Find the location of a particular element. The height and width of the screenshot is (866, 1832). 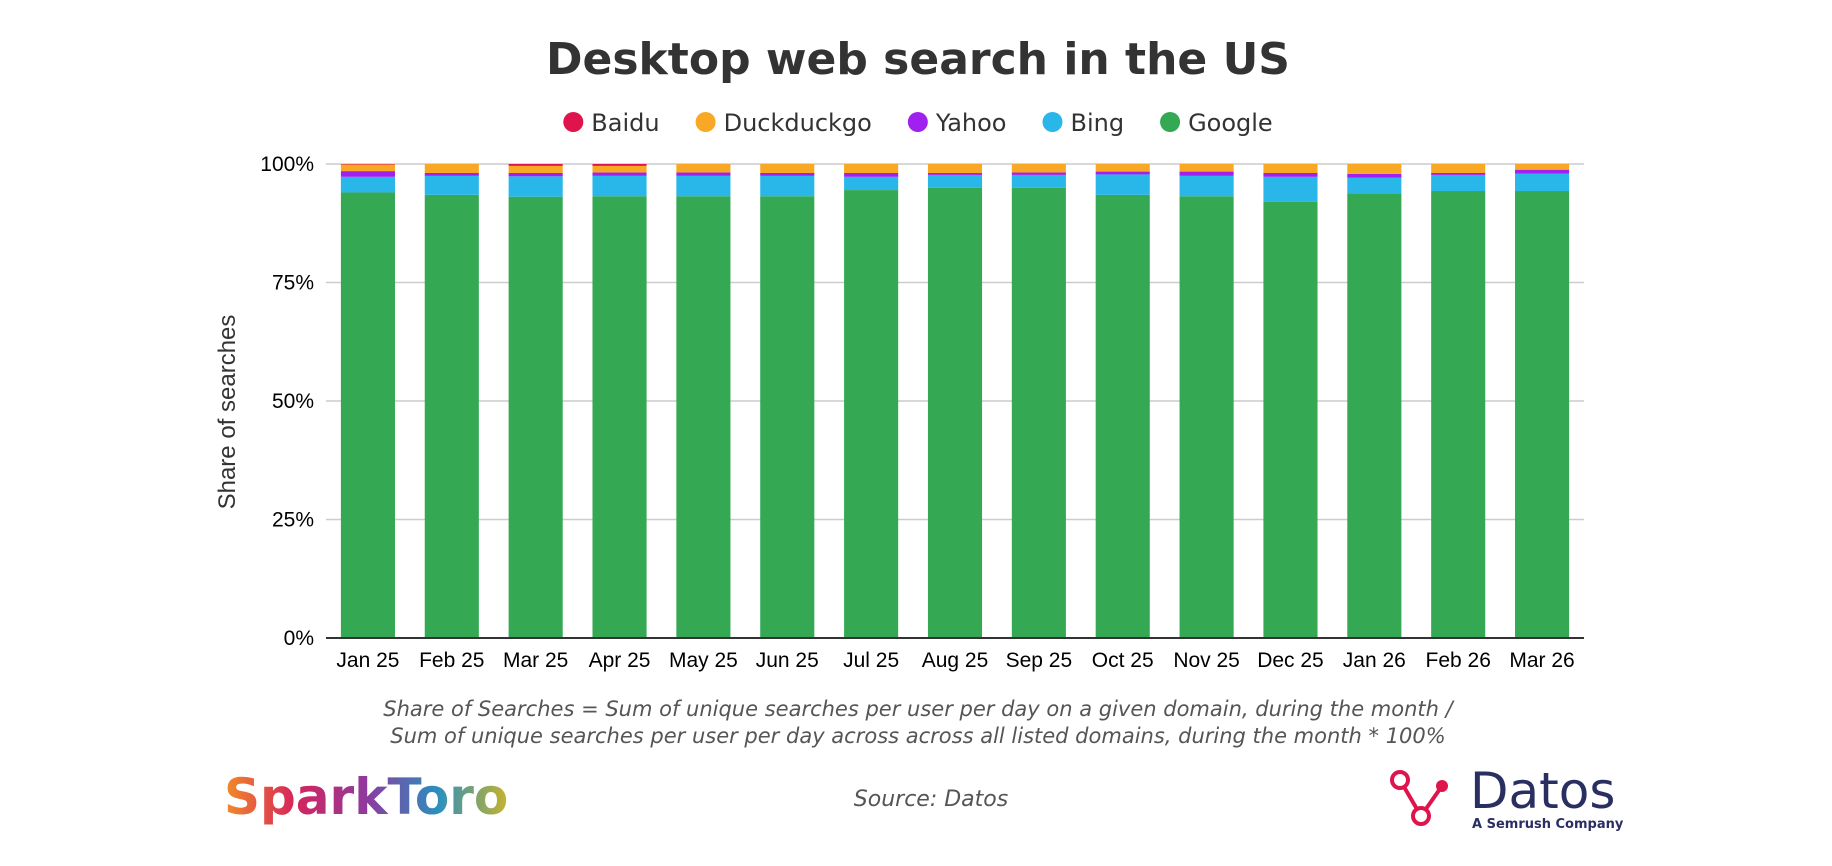

legend-label: Bing is located at coordinates (1097, 123).